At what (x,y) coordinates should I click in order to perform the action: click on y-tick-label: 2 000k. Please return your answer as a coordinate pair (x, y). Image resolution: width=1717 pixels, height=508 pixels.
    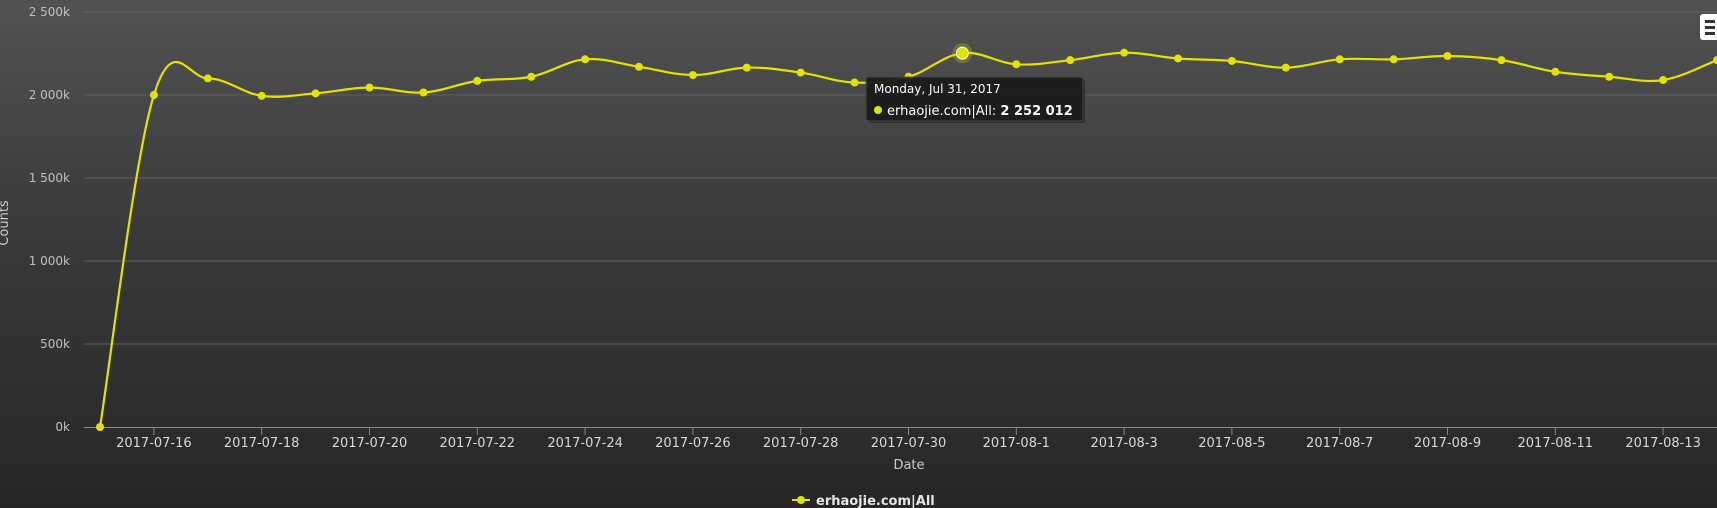
    Looking at the image, I should click on (49, 95).